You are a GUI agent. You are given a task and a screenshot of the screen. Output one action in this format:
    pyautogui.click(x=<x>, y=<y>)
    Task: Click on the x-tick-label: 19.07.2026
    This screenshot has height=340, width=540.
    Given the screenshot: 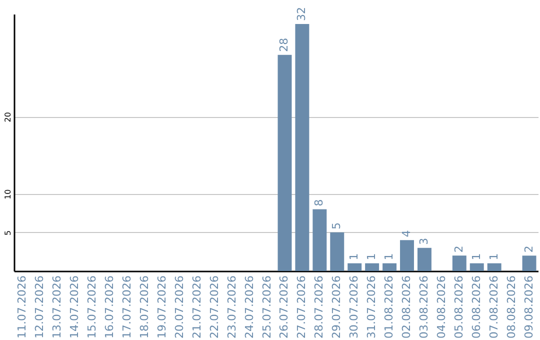 What is the action you would take?
    pyautogui.click(x=161, y=307)
    